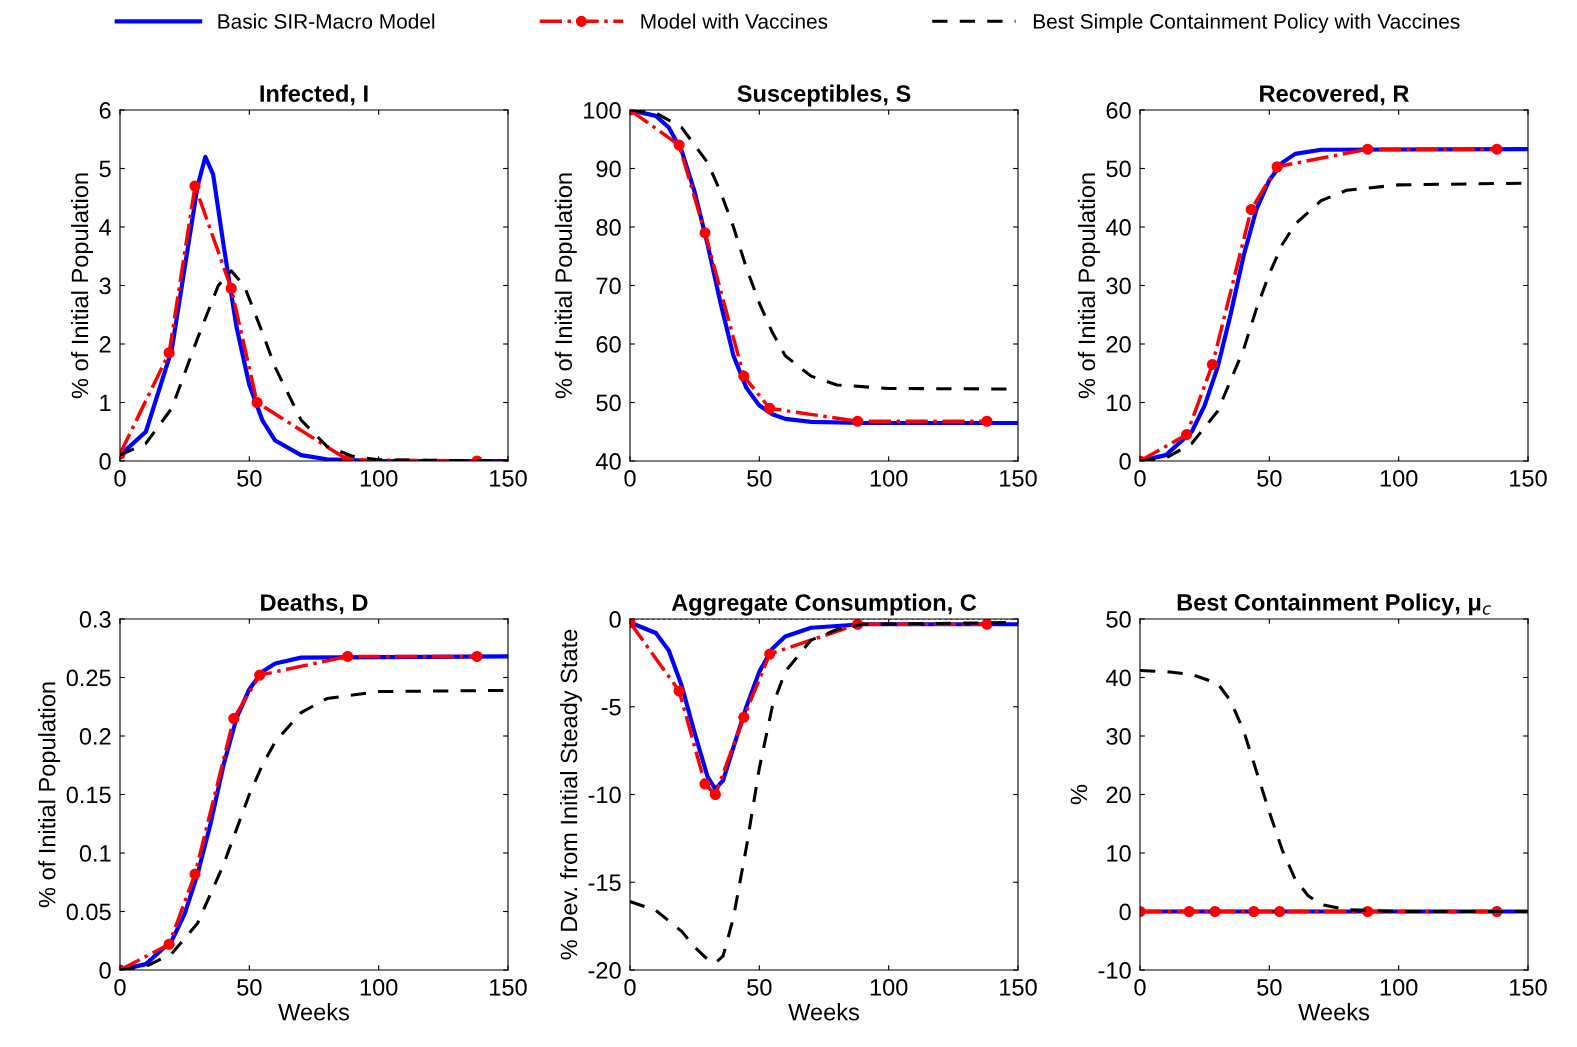 This screenshot has width=1577, height=1047. What do you see at coordinates (608, 286) in the screenshot?
I see `y-tick-label: 70` at bounding box center [608, 286].